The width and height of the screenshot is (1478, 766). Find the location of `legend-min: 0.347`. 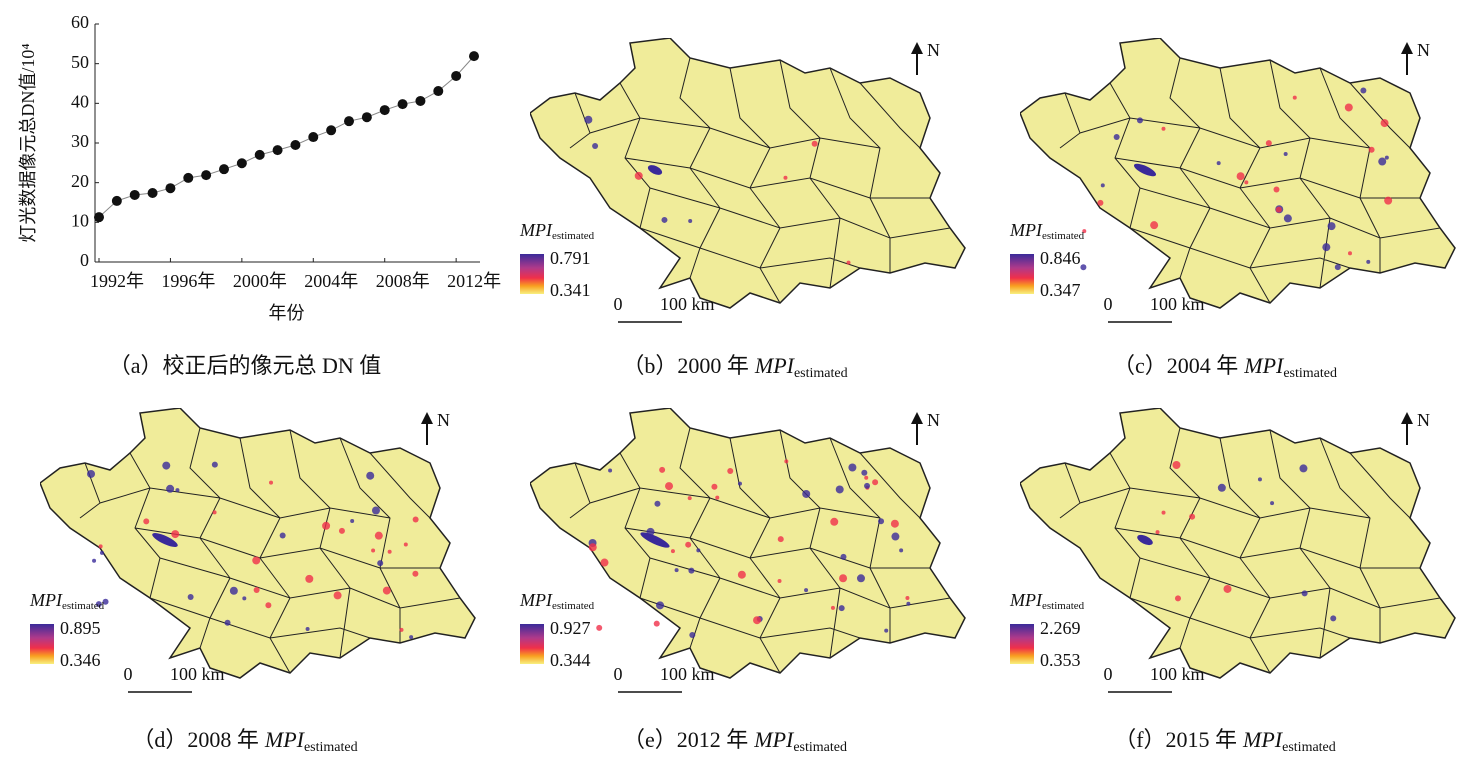

legend-min: 0.347 is located at coordinates (1060, 290).